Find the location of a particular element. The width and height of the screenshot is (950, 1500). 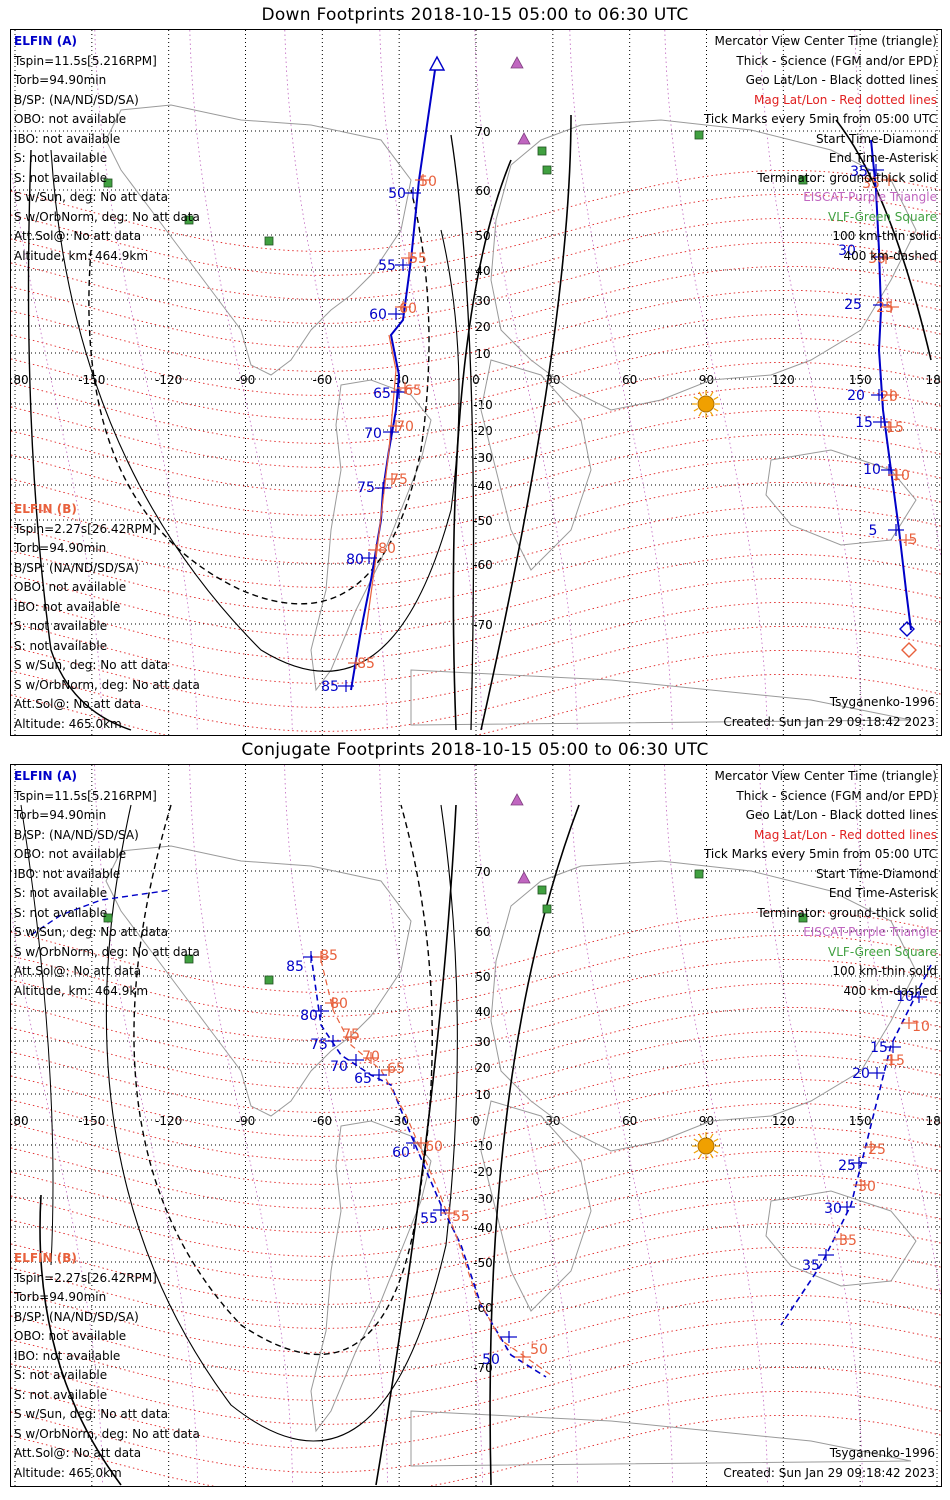

elfin-a-tick-label: 60 is located at coordinates (401, 1153).